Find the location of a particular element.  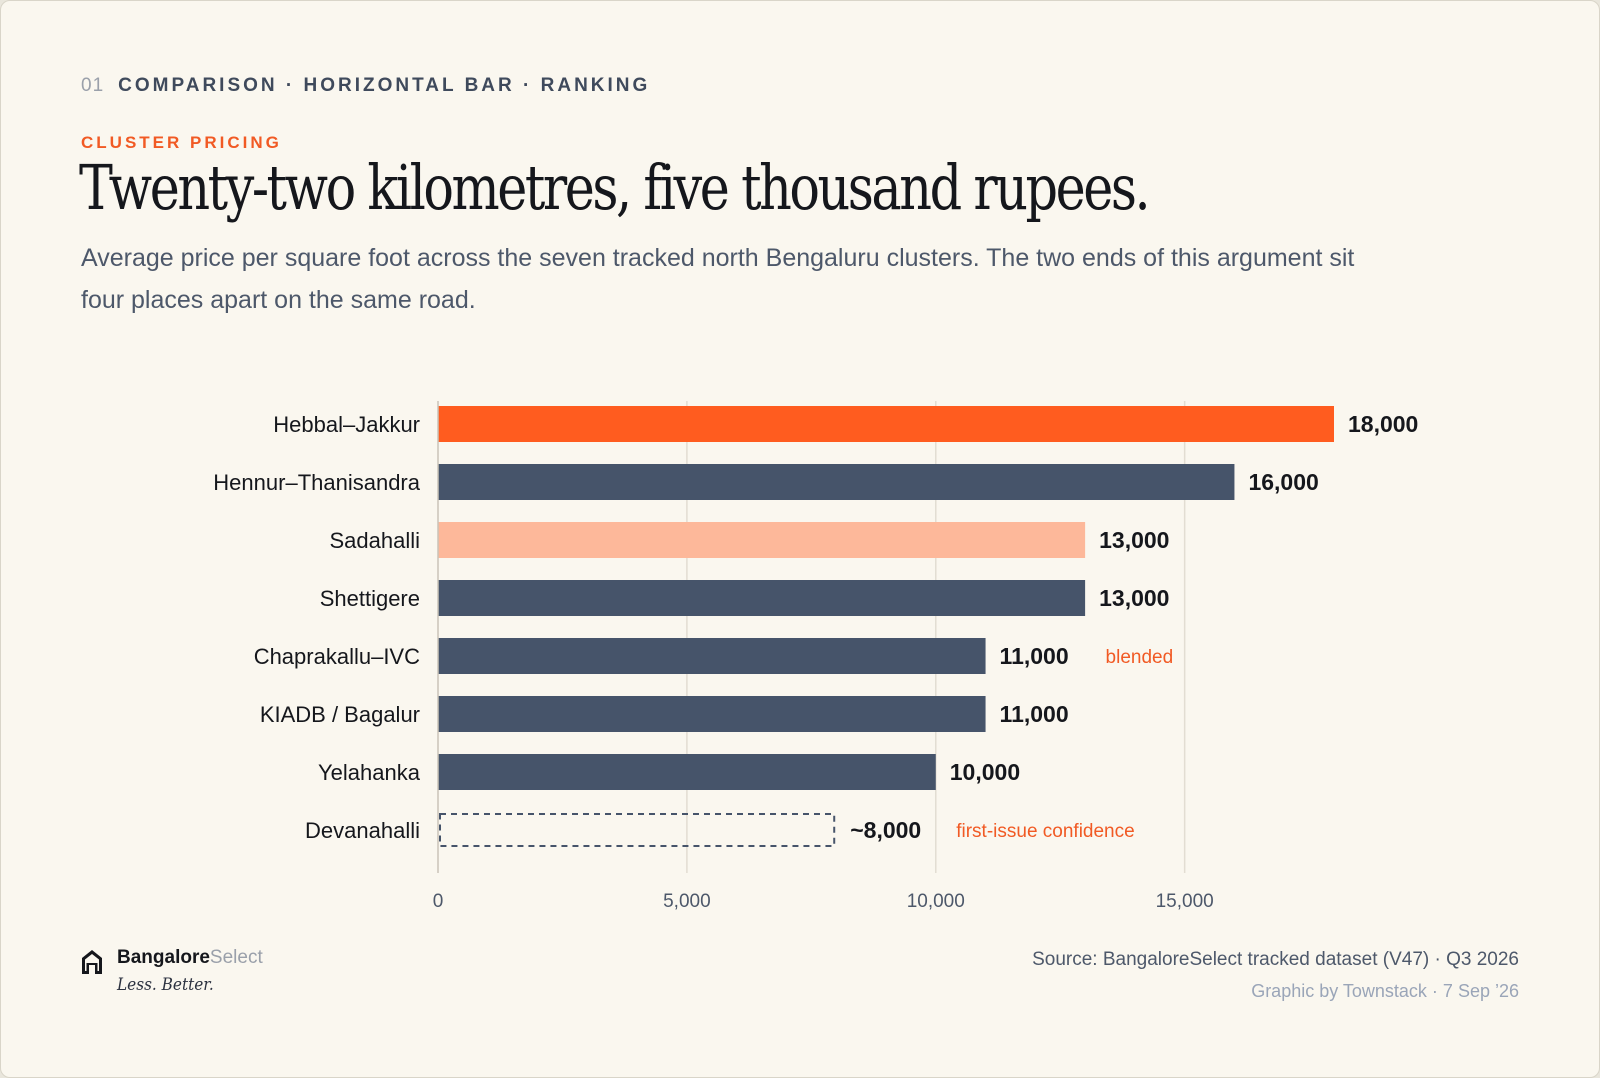

brand: BangaloreSelect Less. Better. is located at coordinates (172, 971).